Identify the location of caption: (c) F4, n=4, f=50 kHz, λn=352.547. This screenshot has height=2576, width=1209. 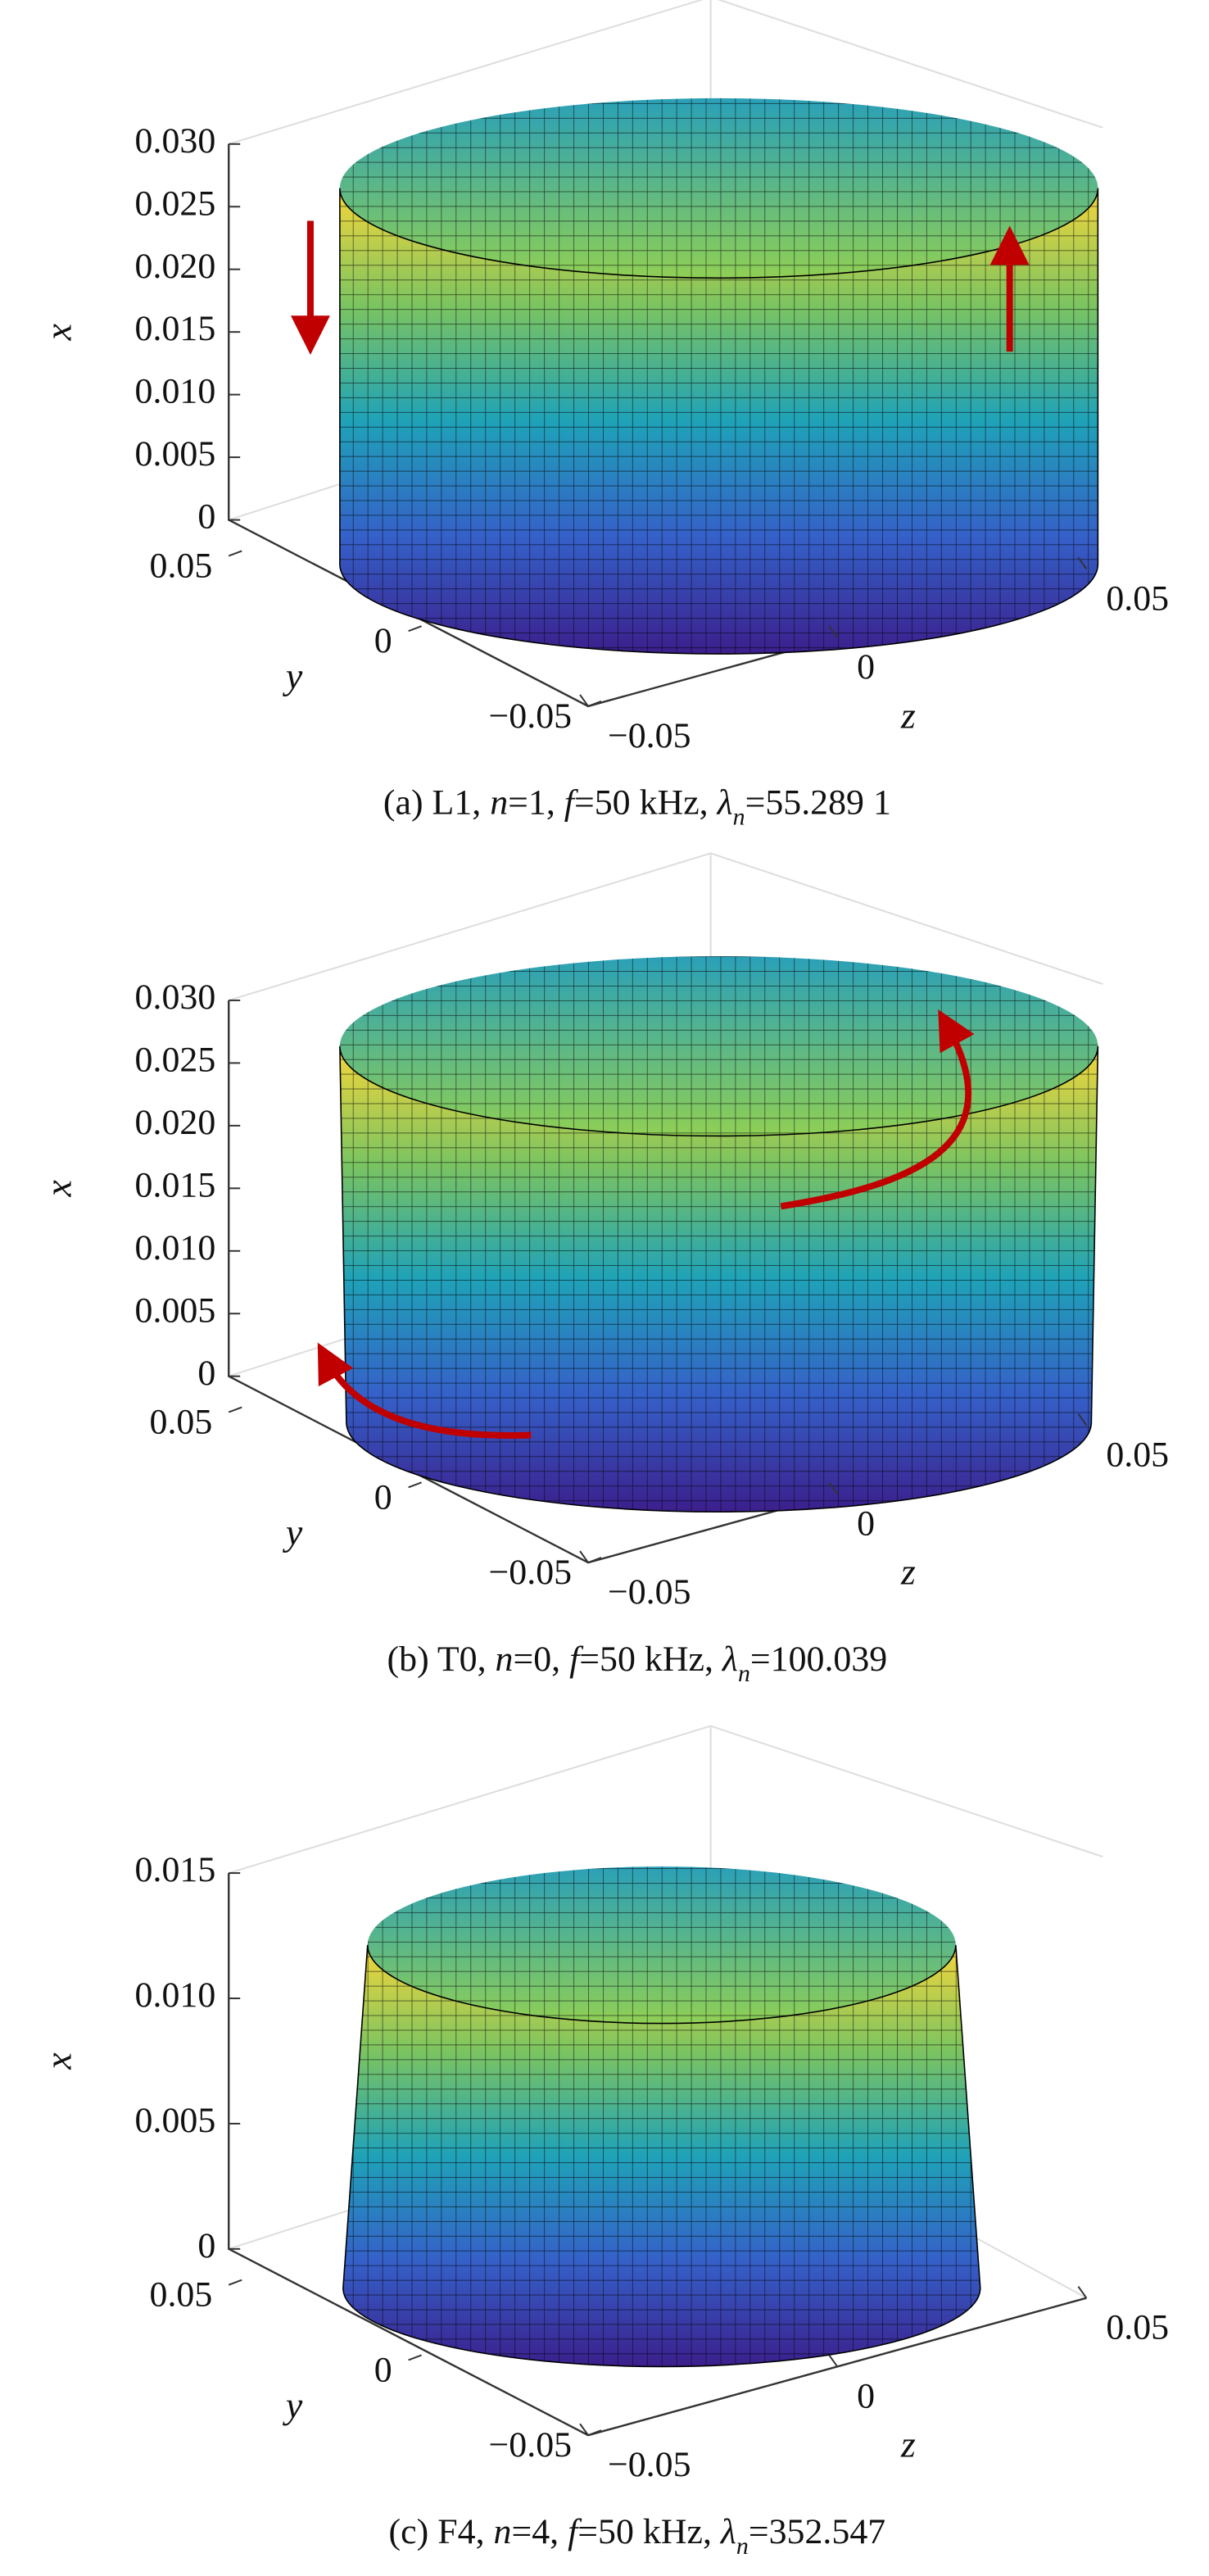
(637, 2536).